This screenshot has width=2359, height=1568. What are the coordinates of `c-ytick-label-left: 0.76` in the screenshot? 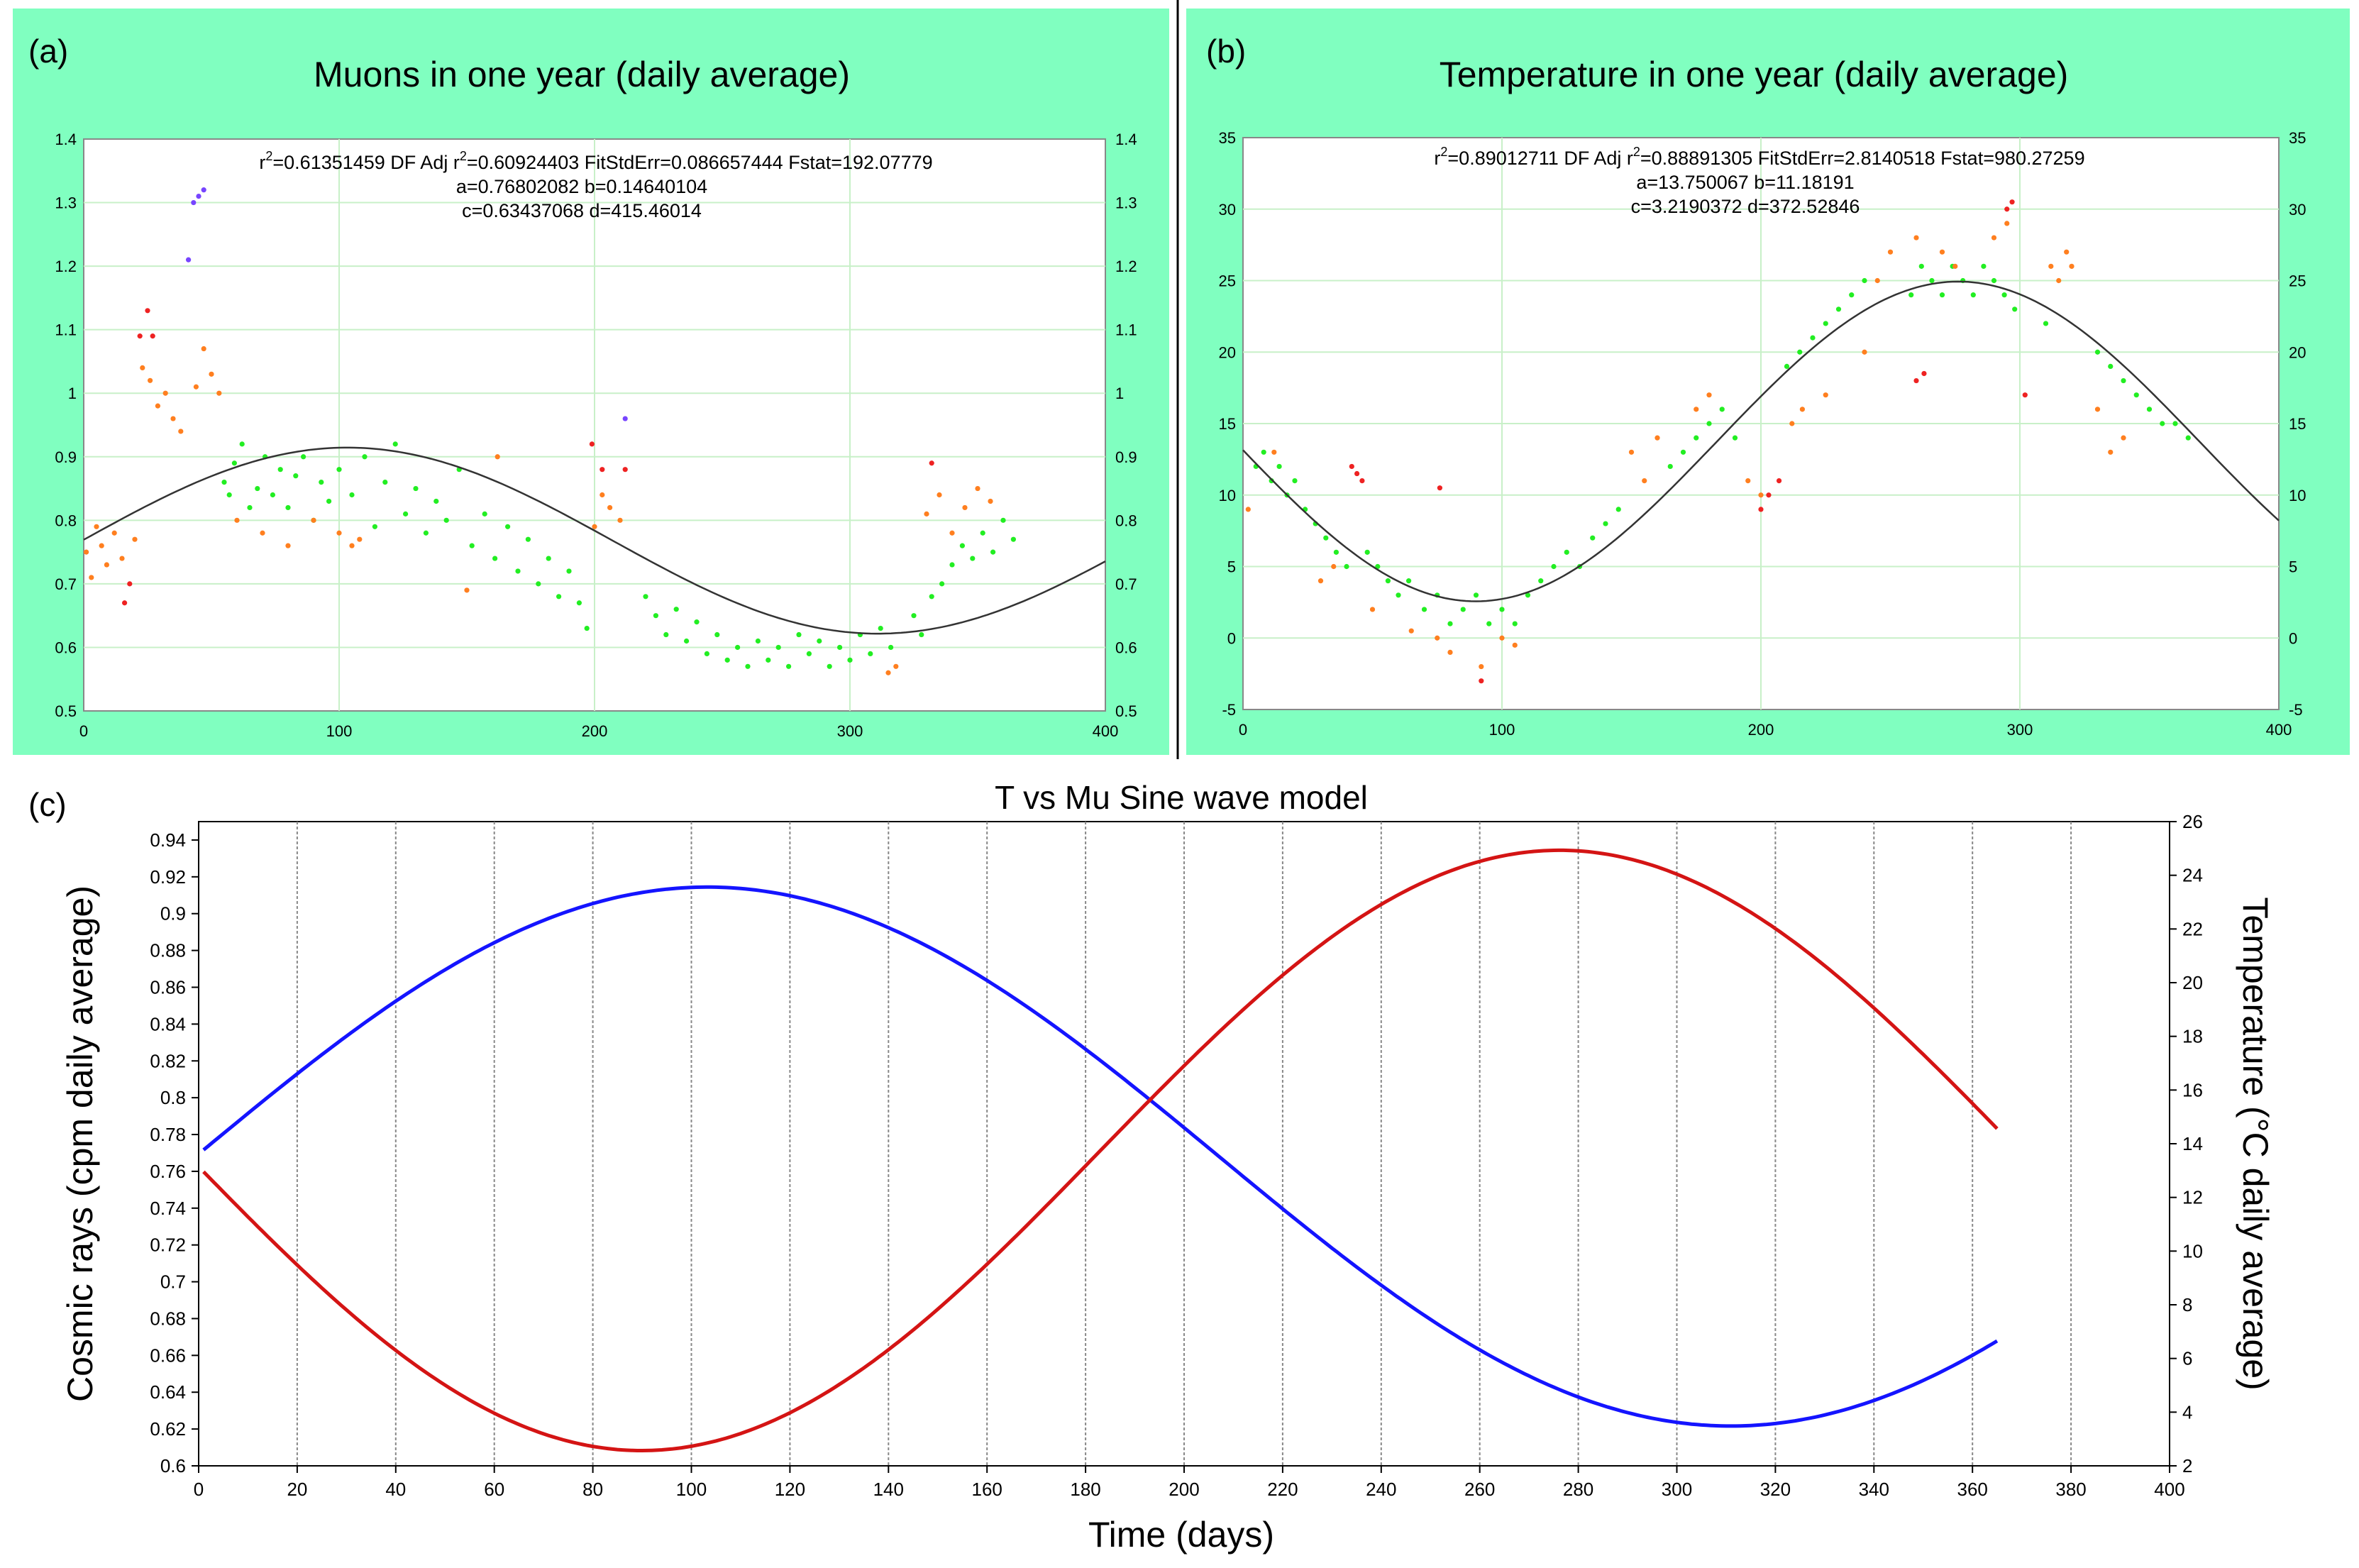 It's located at (168, 1171).